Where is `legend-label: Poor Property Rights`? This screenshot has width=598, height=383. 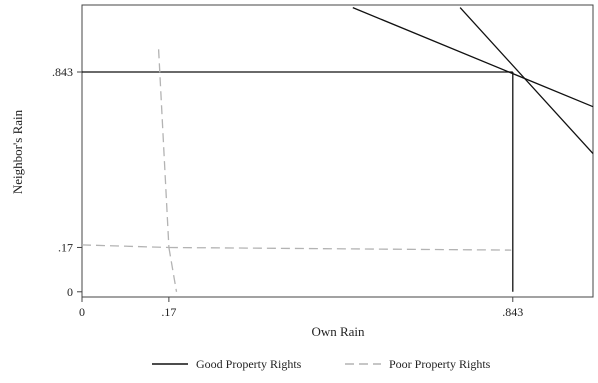
legend-label: Poor Property Rights is located at coordinates (440, 364).